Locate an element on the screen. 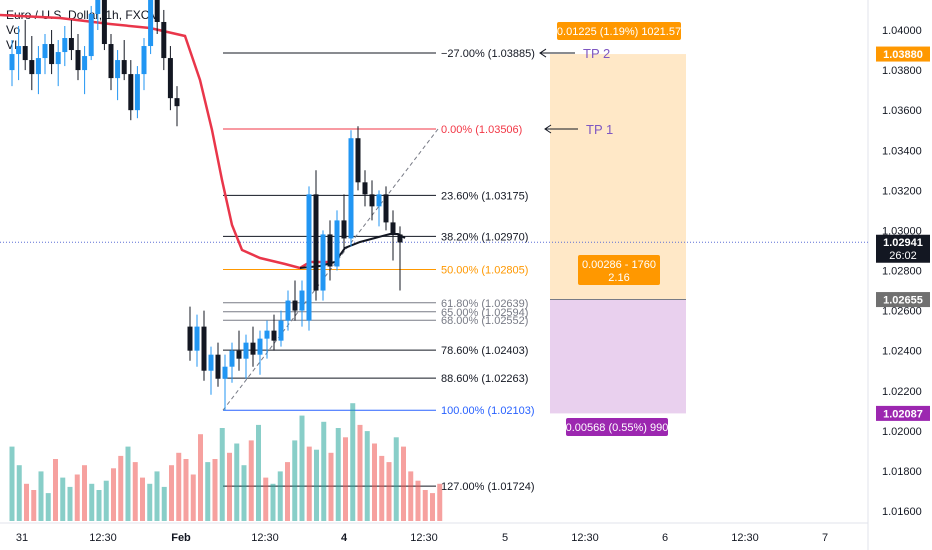  target-label: TP 2 is located at coordinates (596, 53).